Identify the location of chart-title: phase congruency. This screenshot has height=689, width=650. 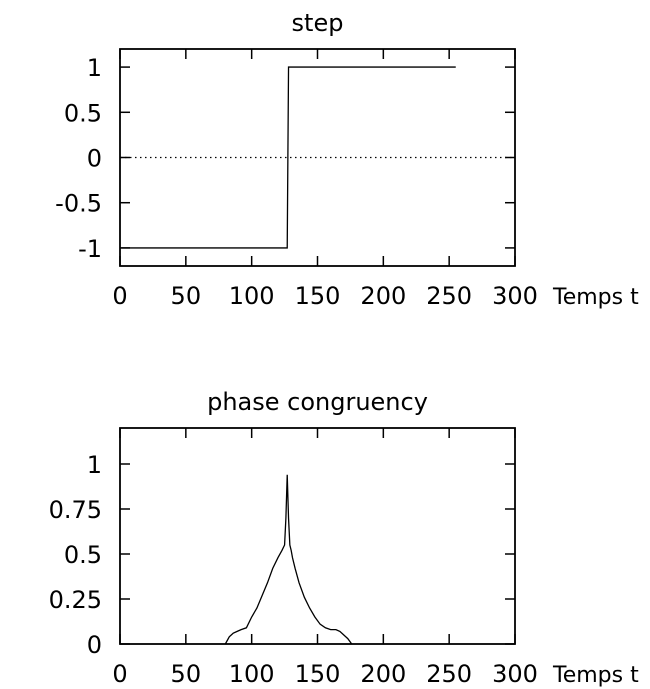
(317, 402).